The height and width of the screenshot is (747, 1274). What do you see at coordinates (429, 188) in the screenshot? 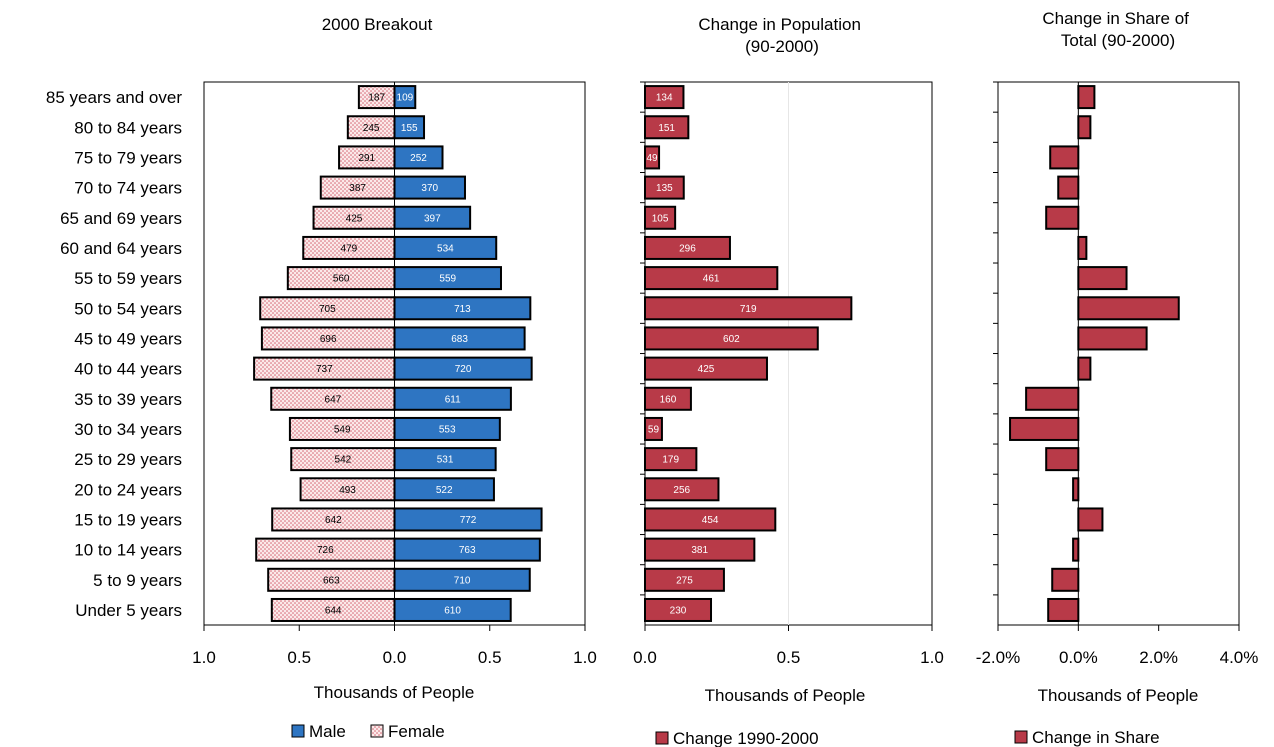
I see `male-data-label: 370` at bounding box center [429, 188].